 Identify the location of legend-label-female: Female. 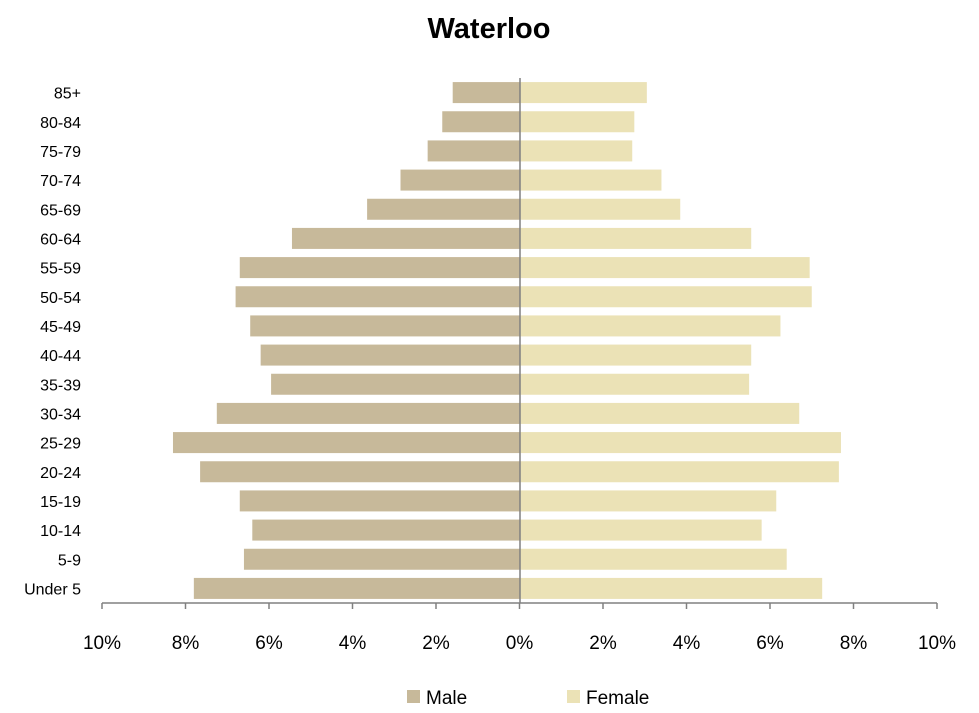
(617, 698).